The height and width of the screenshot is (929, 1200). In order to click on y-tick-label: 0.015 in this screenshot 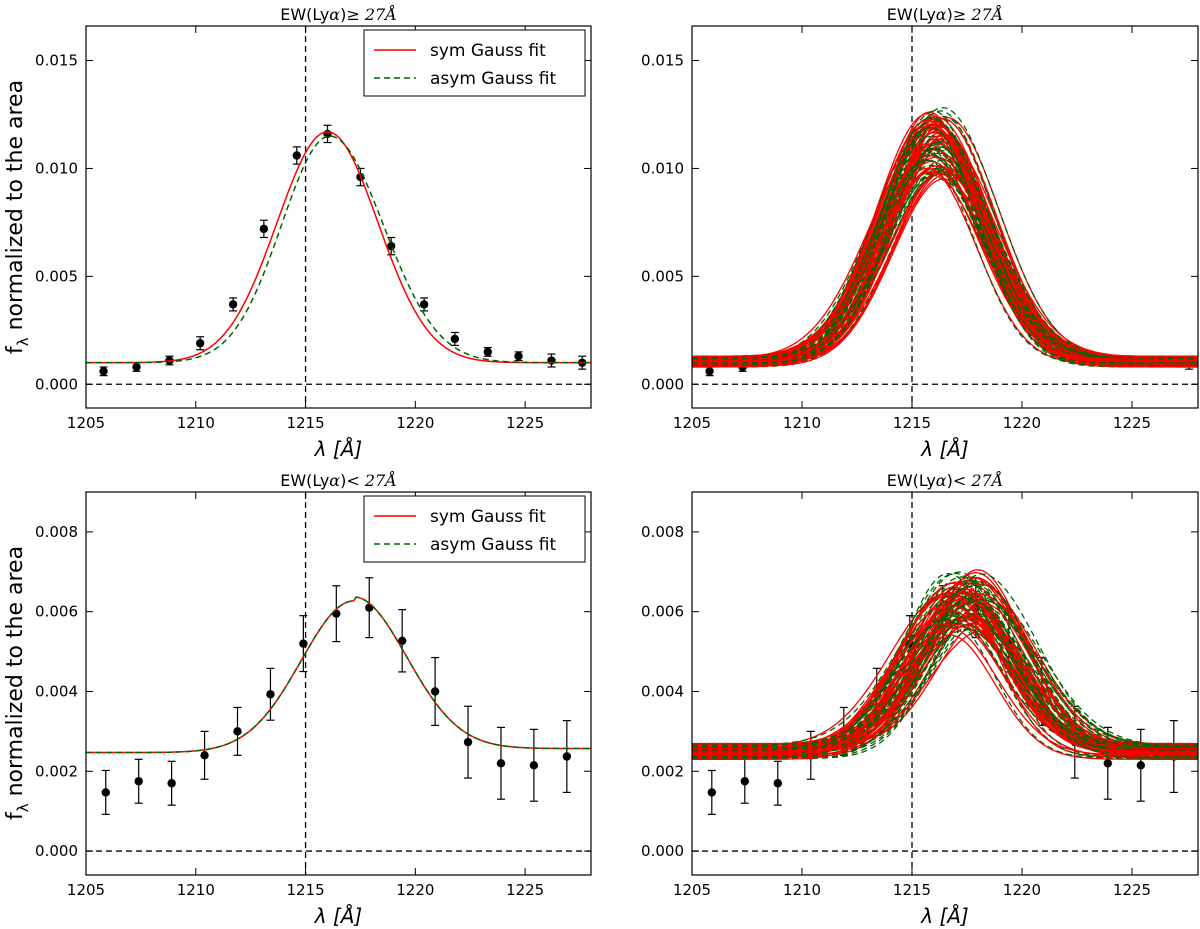, I will do `click(56, 61)`.